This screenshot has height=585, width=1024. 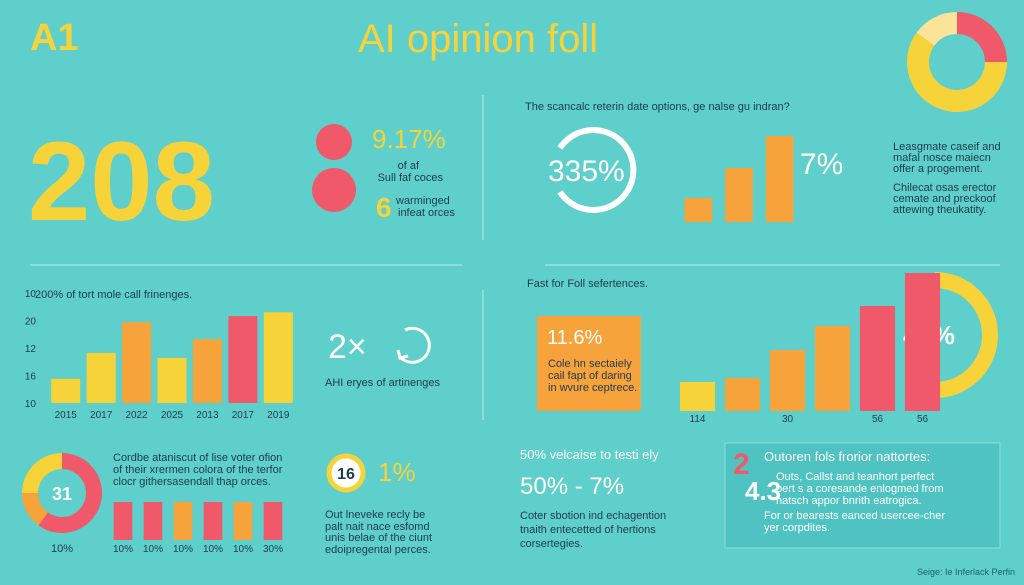 What do you see at coordinates (966, 572) in the screenshot?
I see `footer: Seige: Ie Inferlack Perfin` at bounding box center [966, 572].